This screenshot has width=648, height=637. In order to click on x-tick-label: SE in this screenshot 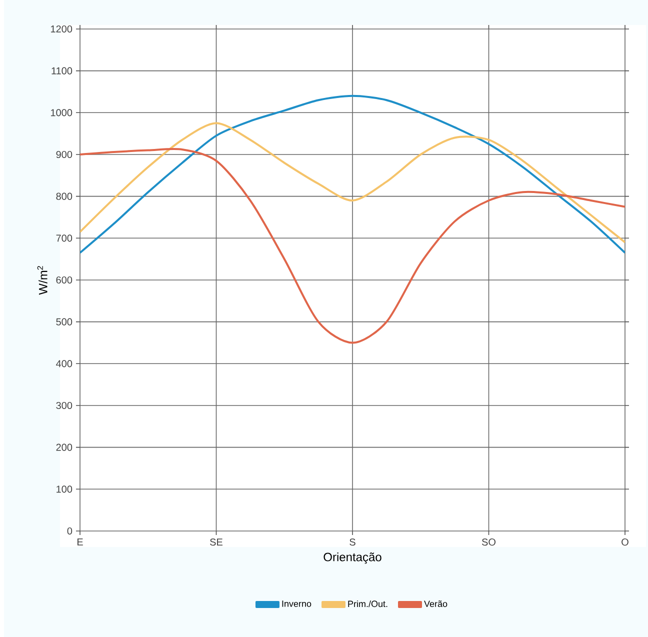, I will do `click(216, 542)`.